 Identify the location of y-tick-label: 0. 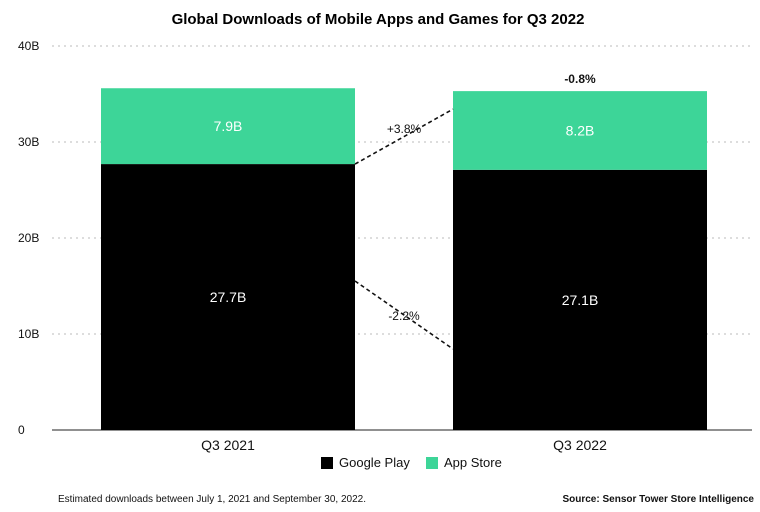
(21, 430).